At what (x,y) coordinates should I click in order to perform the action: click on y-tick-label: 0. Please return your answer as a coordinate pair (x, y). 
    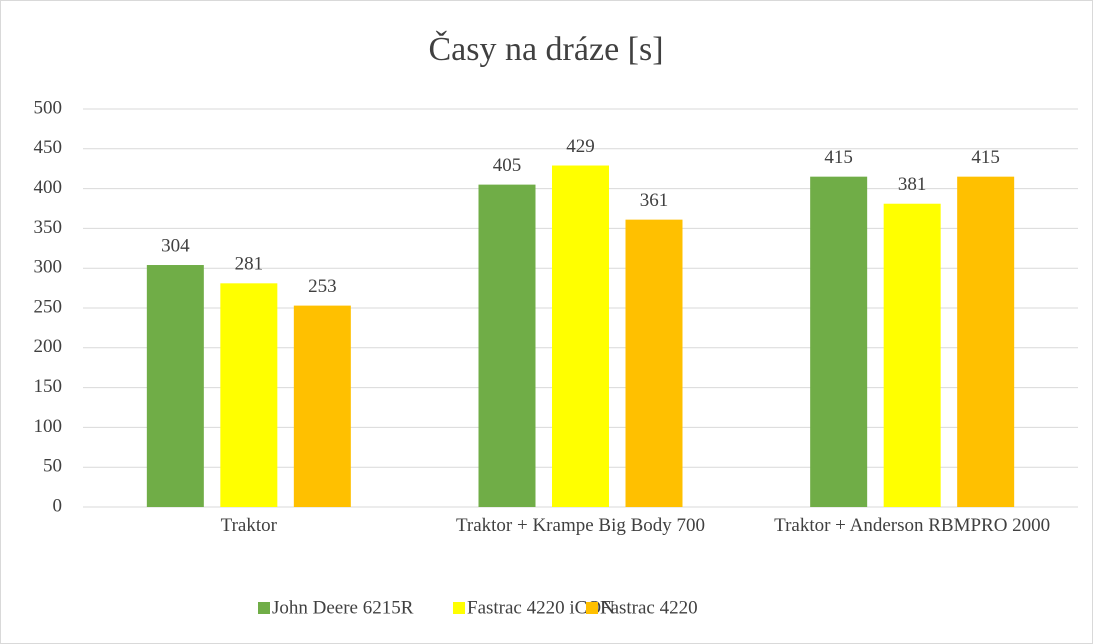
    Looking at the image, I should click on (58, 505).